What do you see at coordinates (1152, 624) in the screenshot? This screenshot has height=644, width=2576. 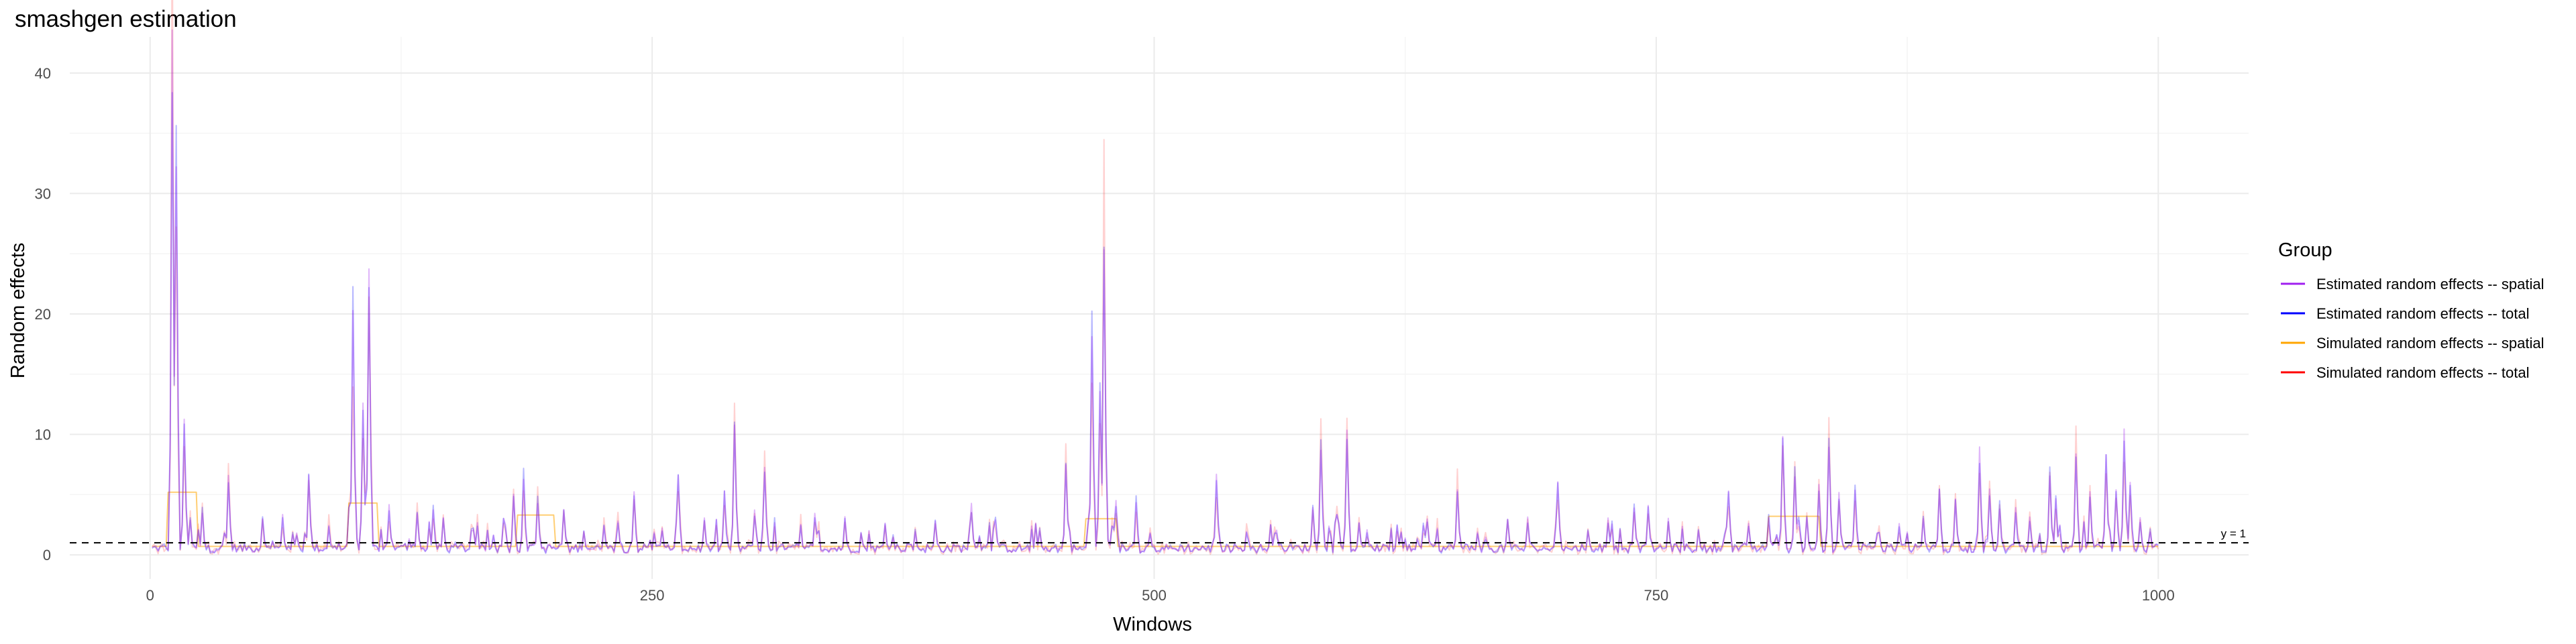 I see `x-axis-title: Windows` at bounding box center [1152, 624].